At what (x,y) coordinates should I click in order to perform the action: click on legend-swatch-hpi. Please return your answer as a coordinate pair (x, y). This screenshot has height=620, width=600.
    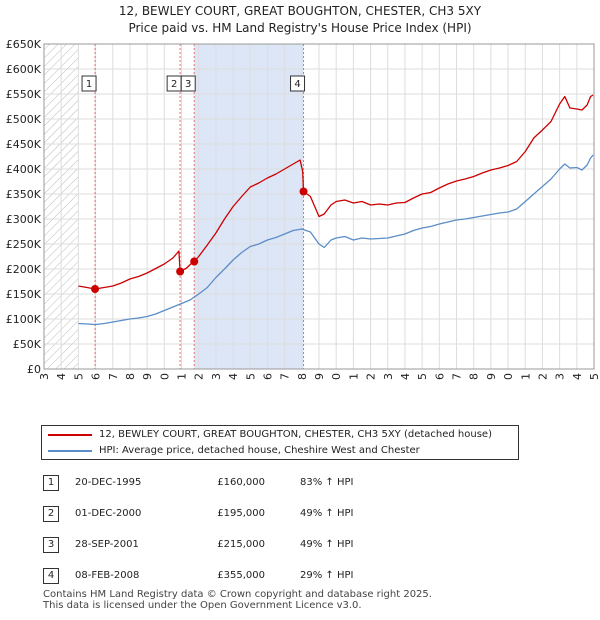
    Looking at the image, I should click on (70, 451).